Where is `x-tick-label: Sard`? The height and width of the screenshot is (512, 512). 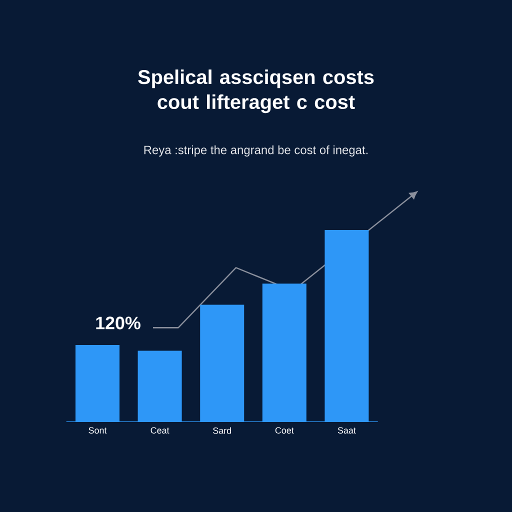 x-tick-label: Sard is located at coordinates (222, 430).